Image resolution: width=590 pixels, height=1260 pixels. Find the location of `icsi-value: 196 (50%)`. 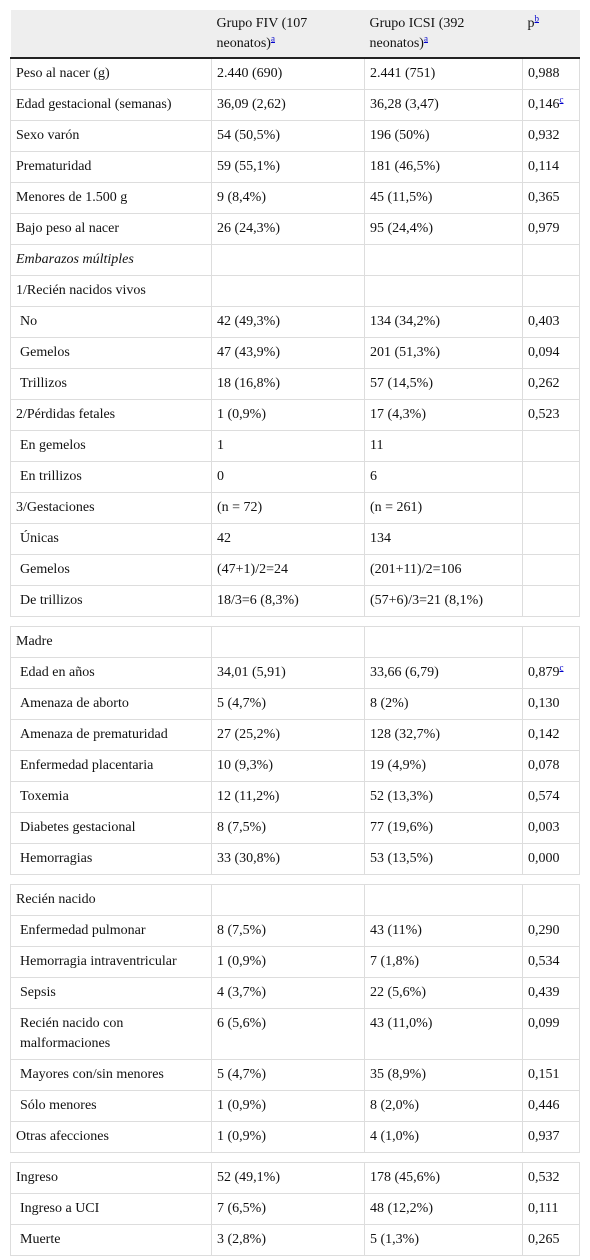

icsi-value: 196 (50%) is located at coordinates (443, 136).